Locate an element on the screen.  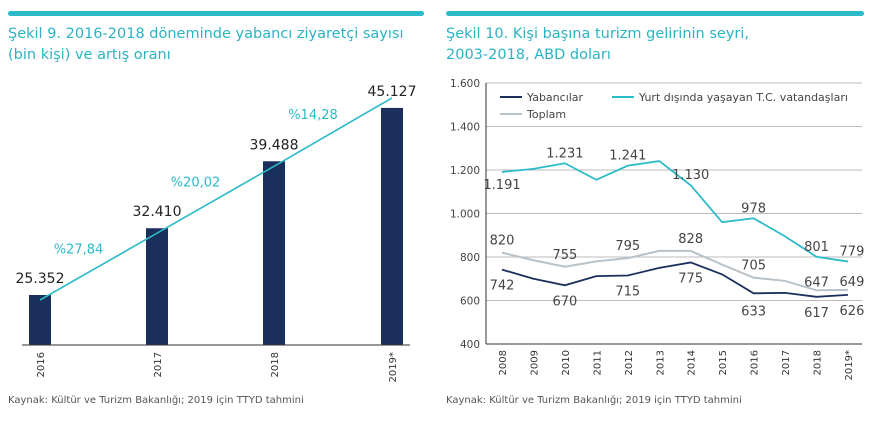
y-tick-label: 1.600 is located at coordinates (465, 84).